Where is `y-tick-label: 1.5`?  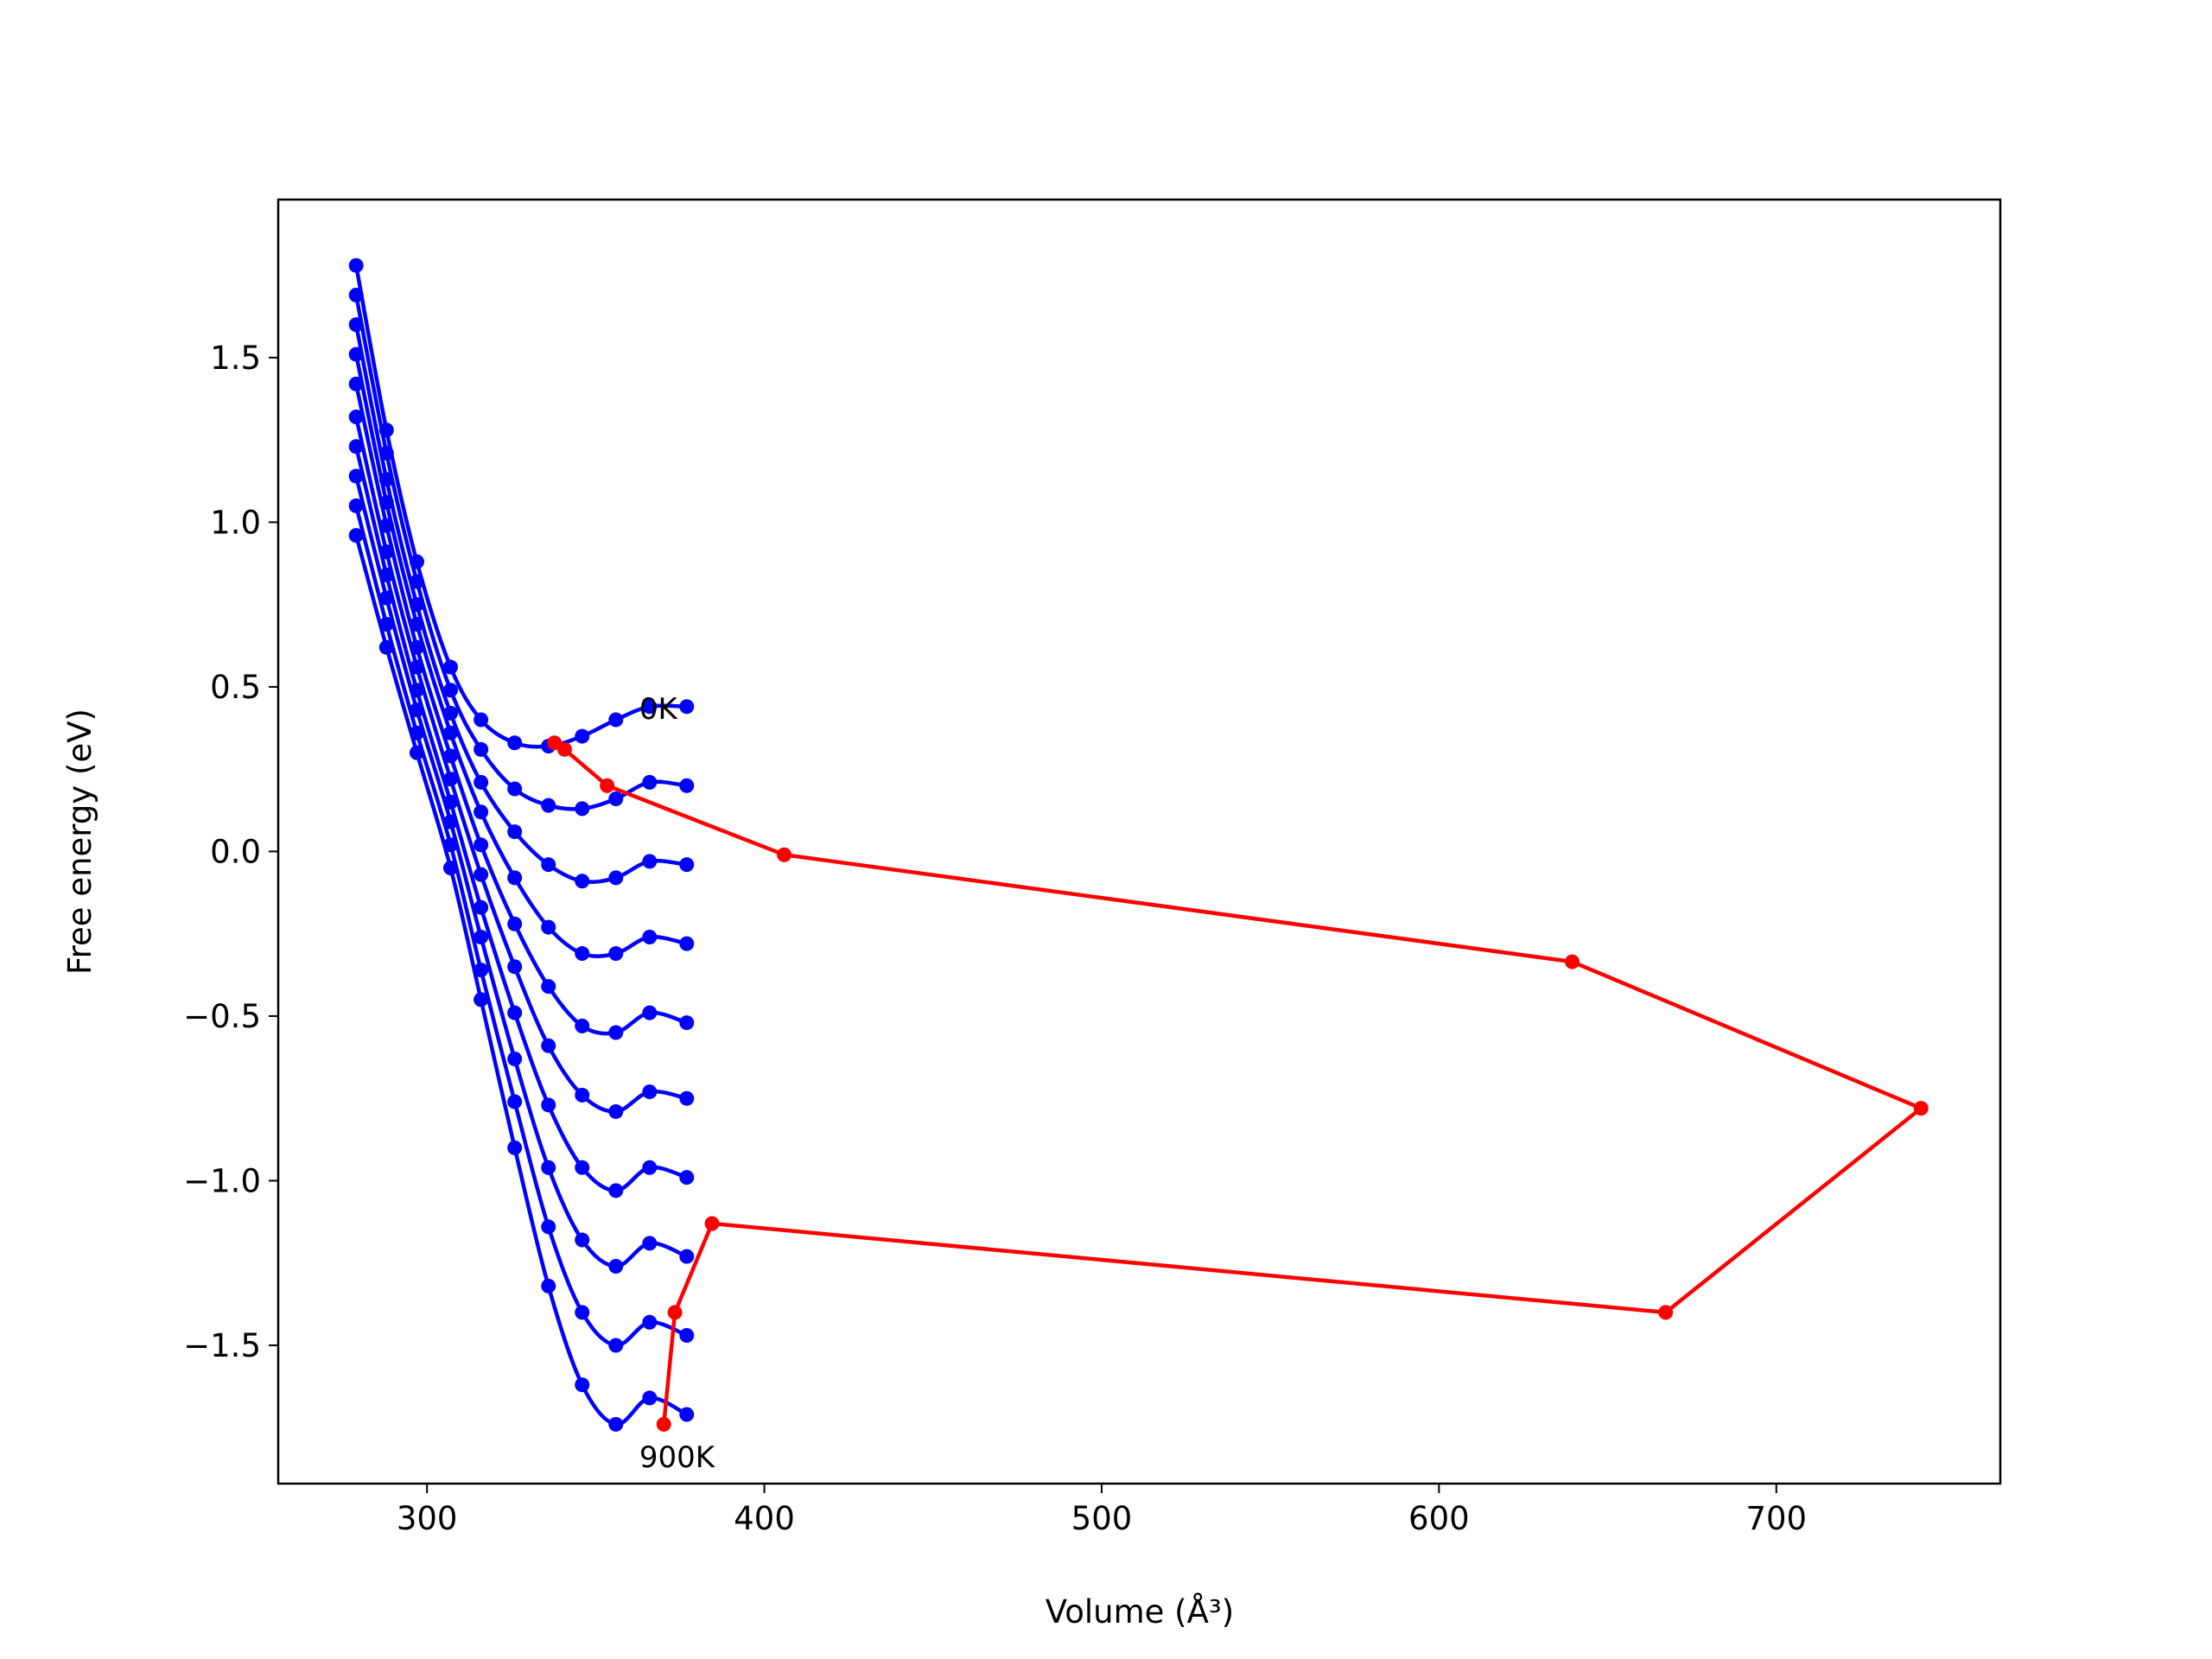
y-tick-label: 1.5 is located at coordinates (235, 358).